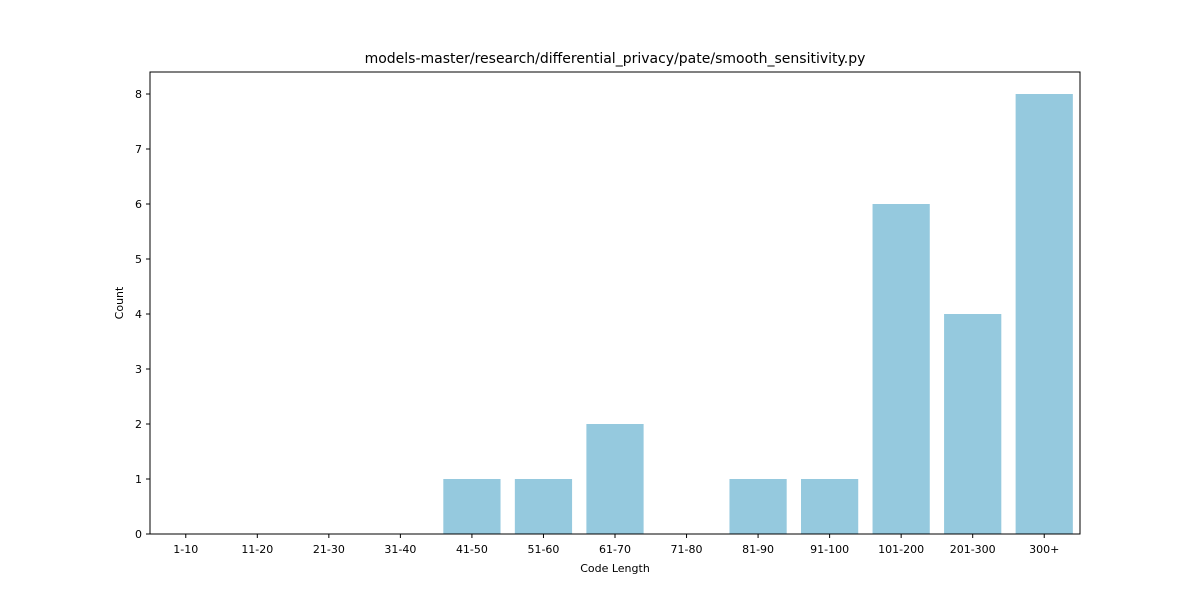 The width and height of the screenshot is (1200, 600). What do you see at coordinates (185, 549) in the screenshot?
I see `x-tick-label: 1-10` at bounding box center [185, 549].